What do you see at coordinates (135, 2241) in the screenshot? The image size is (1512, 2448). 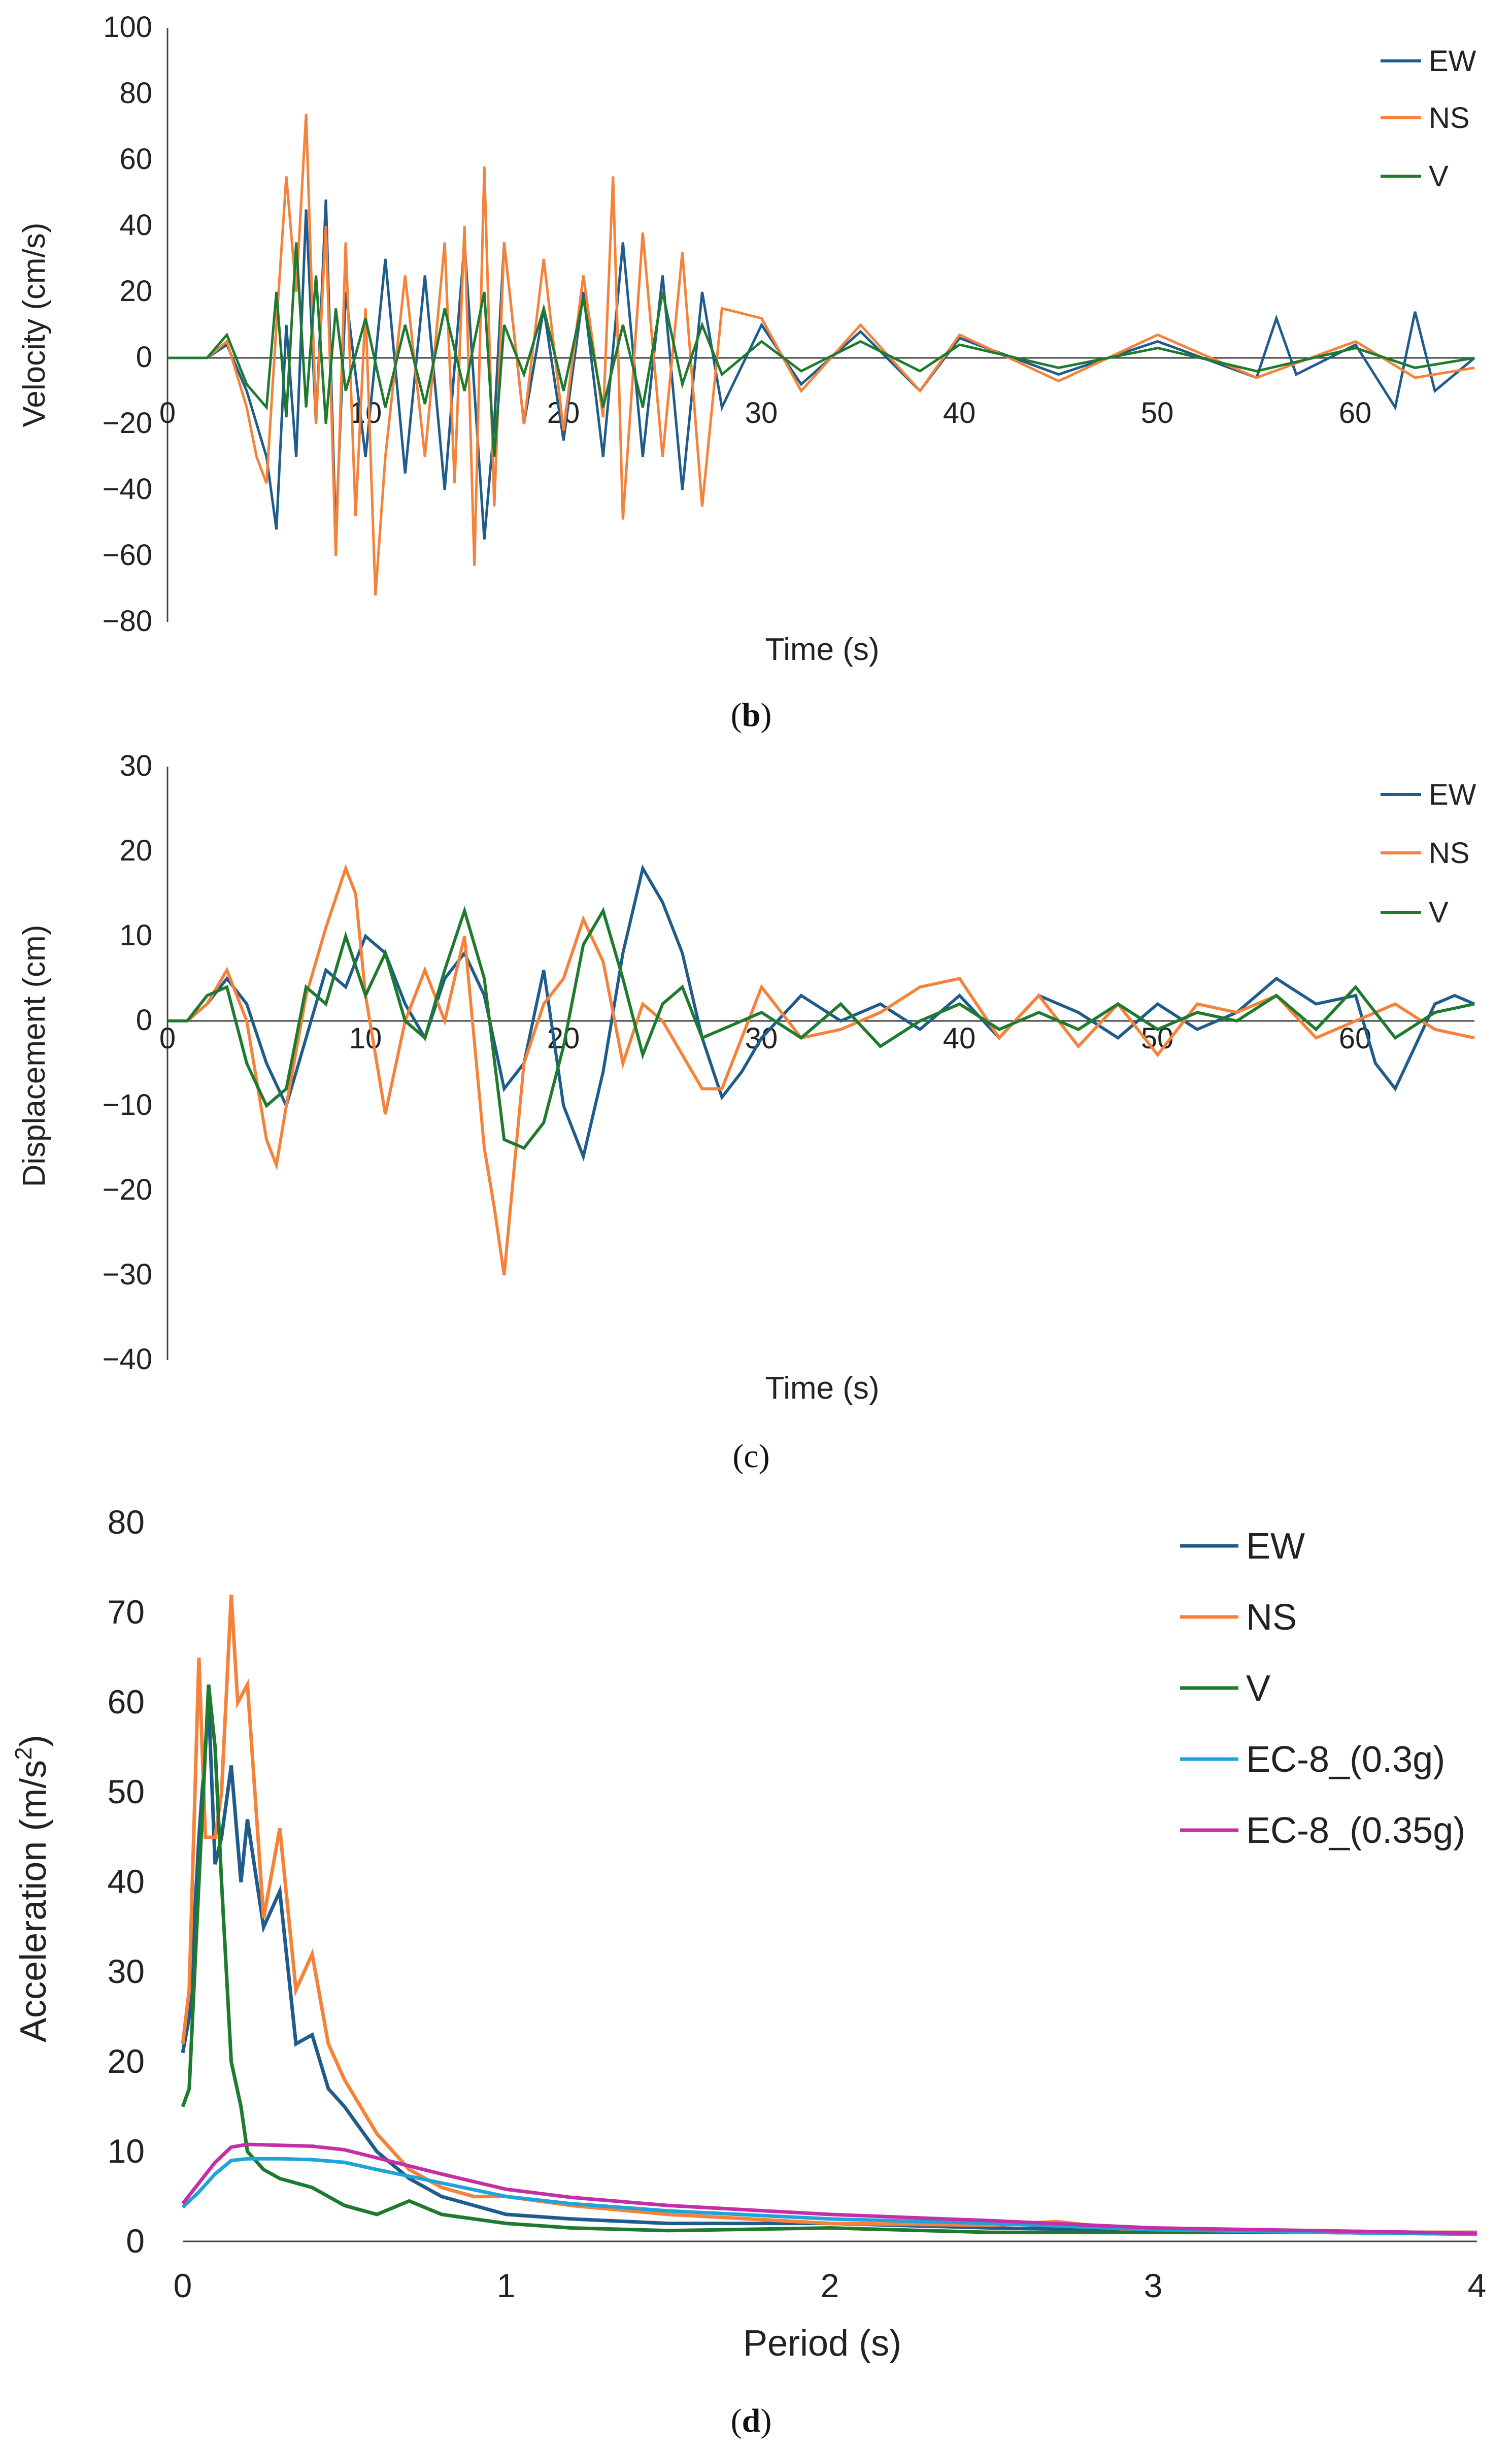 I see `spectrum-y-tick: 0` at bounding box center [135, 2241].